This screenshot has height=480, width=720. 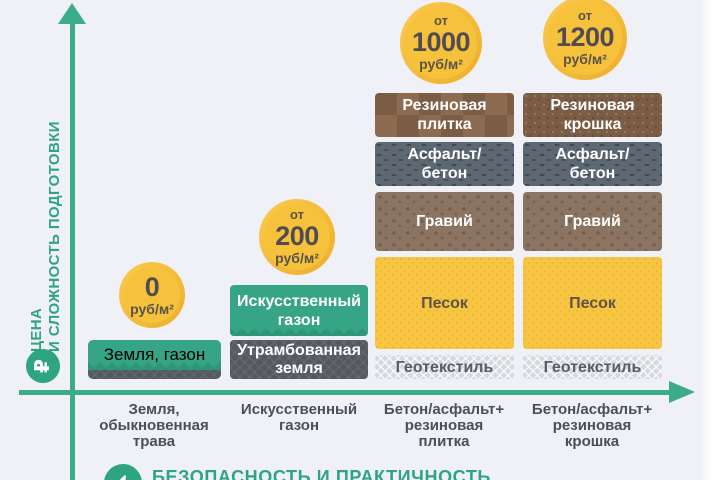 I want to click on layer-label: Резиновая крошка, so click(x=592, y=115).